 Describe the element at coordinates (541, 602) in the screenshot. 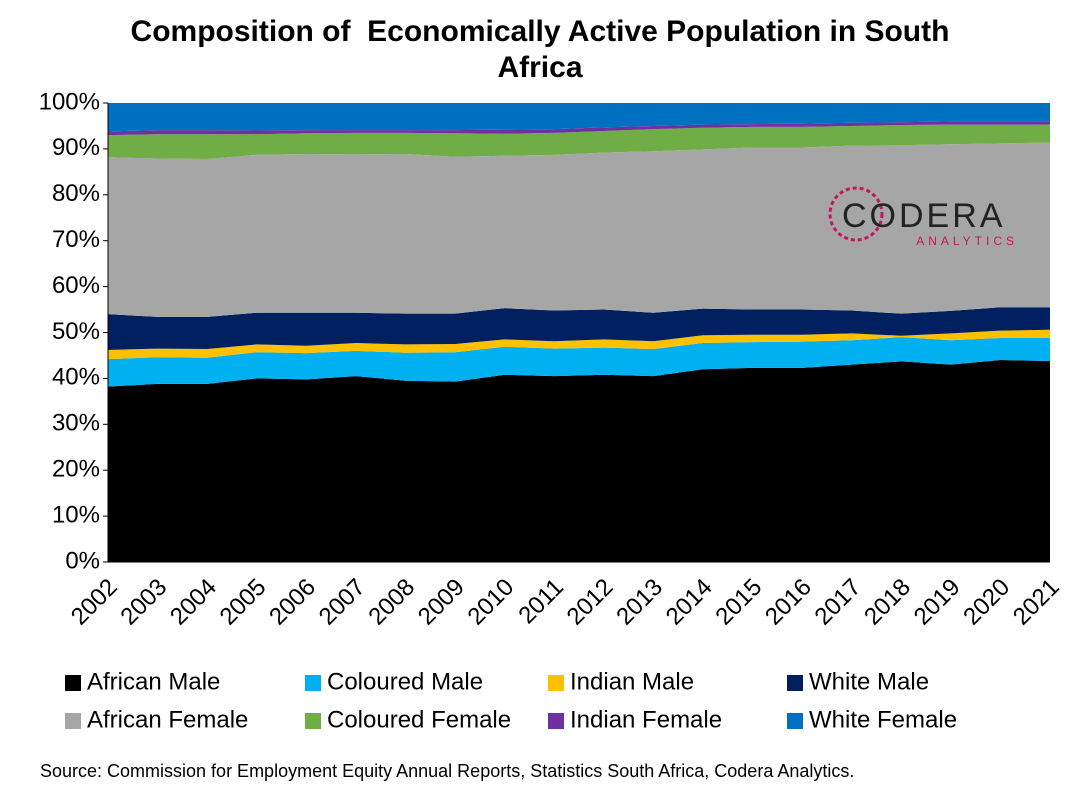

I see `x-tick-label: 2011` at that location.